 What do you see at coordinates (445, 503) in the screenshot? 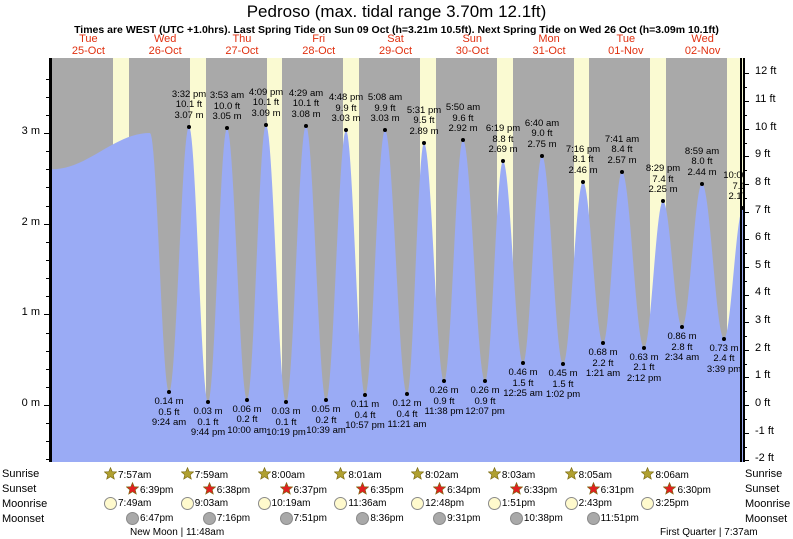
I see `event-time: 12:48pm` at bounding box center [445, 503].